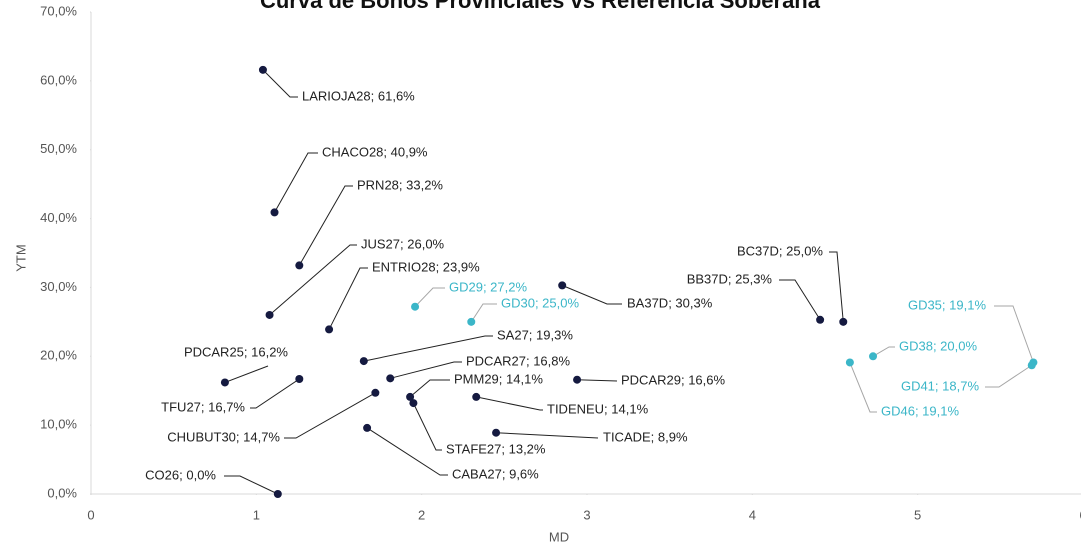 The width and height of the screenshot is (1081, 546). I want to click on data-label: GD41; 18,7%, so click(940, 385).